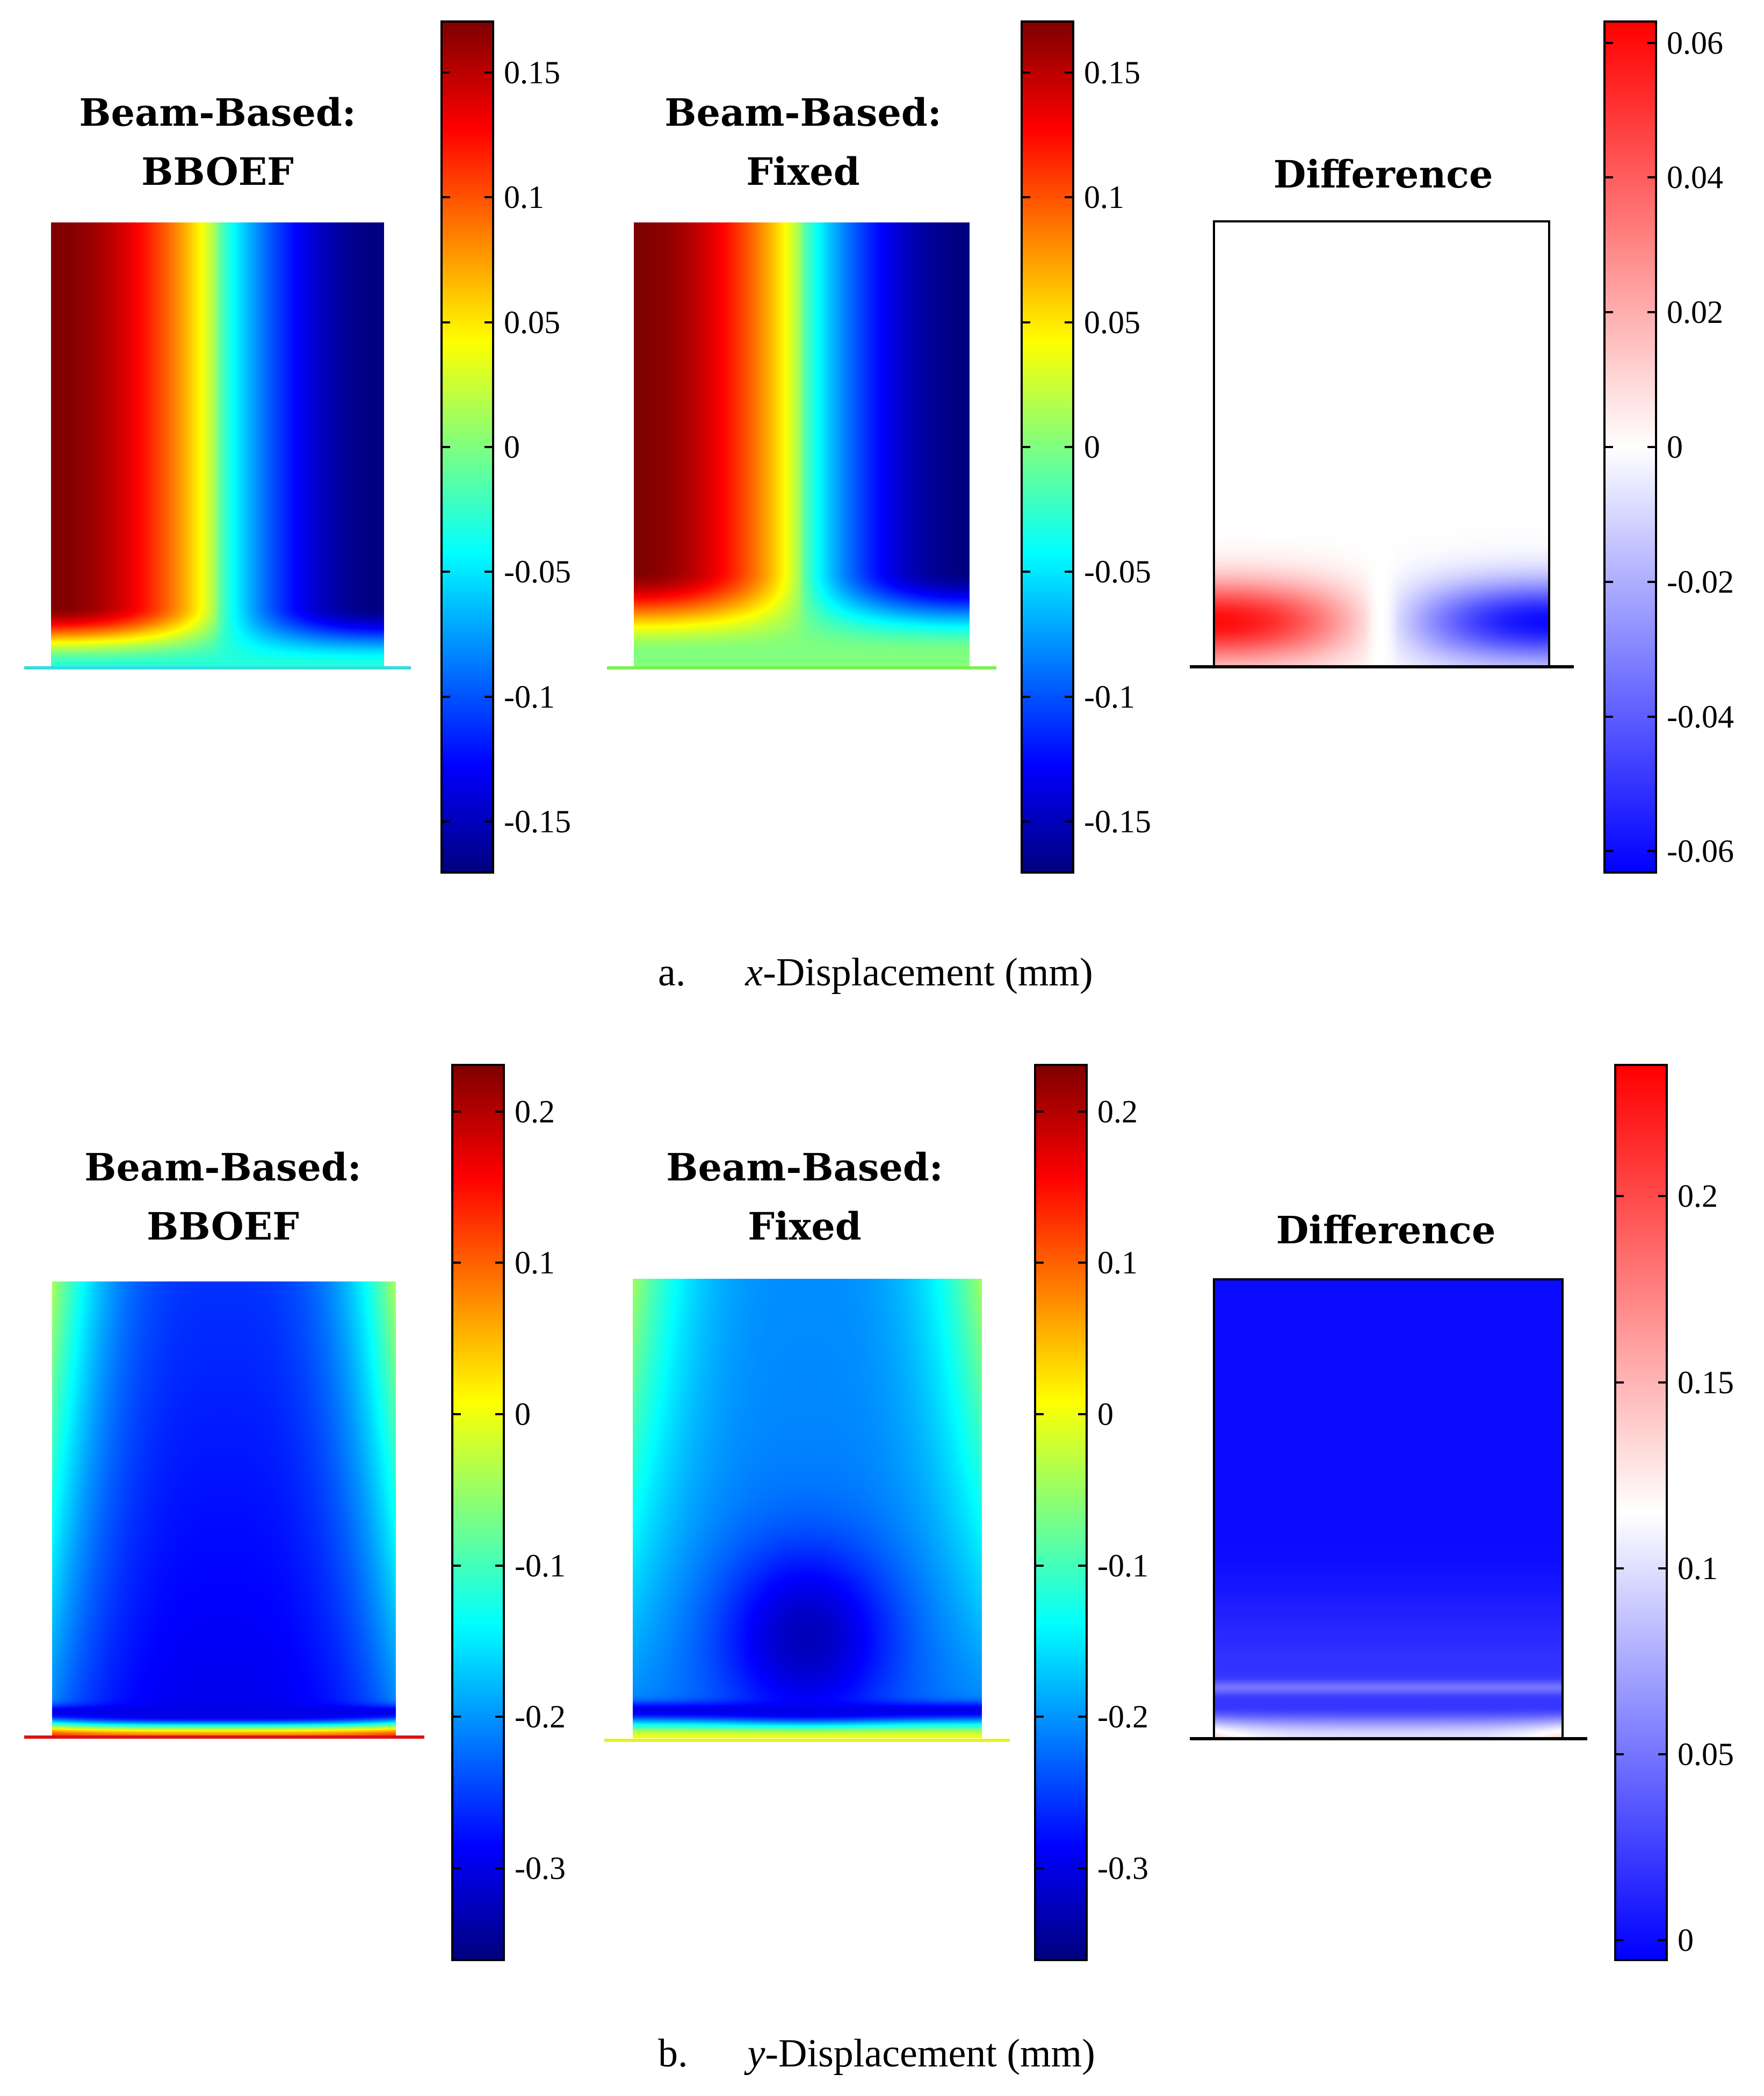  Describe the element at coordinates (1383, 174) in the screenshot. I see `title-line: Difference` at that location.